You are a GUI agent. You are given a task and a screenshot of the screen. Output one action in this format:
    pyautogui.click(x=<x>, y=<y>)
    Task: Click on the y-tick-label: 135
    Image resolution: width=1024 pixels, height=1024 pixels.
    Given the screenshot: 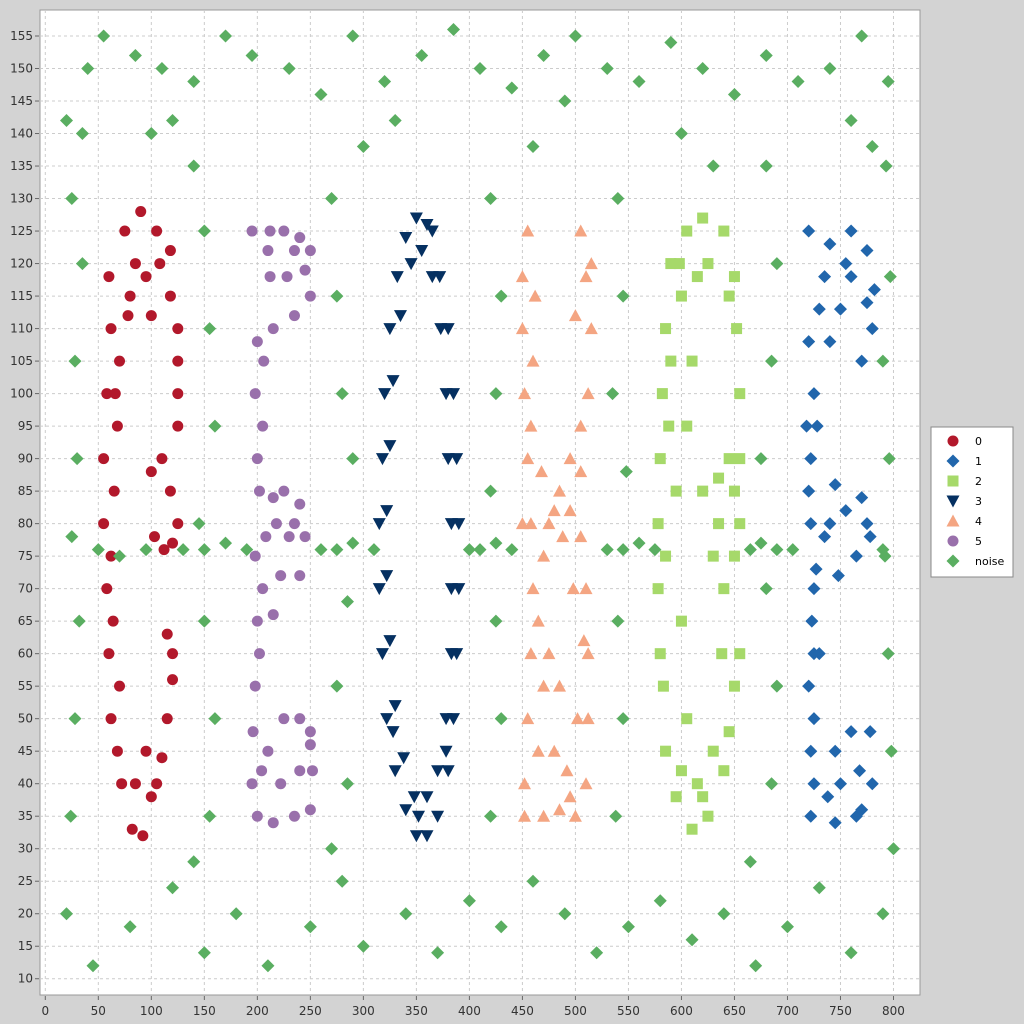 What is the action you would take?
    pyautogui.click(x=21, y=166)
    